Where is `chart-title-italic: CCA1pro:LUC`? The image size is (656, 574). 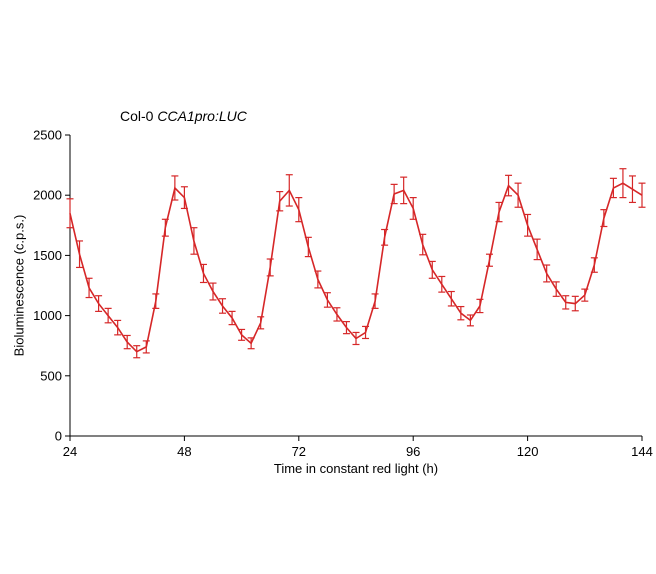
chart-title-italic: CCA1pro:LUC is located at coordinates (202, 116).